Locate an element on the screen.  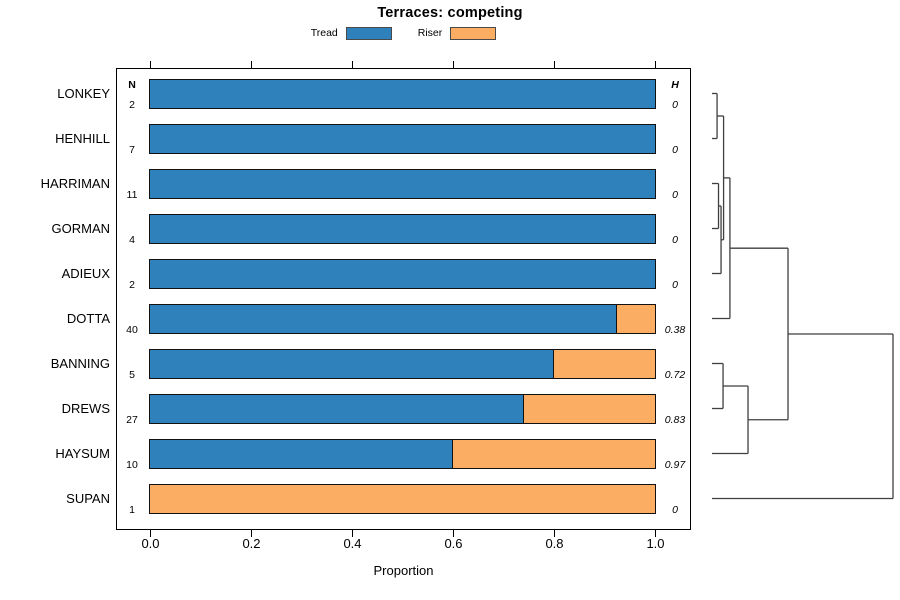
category-label: HAYSUM is located at coordinates (82, 453).